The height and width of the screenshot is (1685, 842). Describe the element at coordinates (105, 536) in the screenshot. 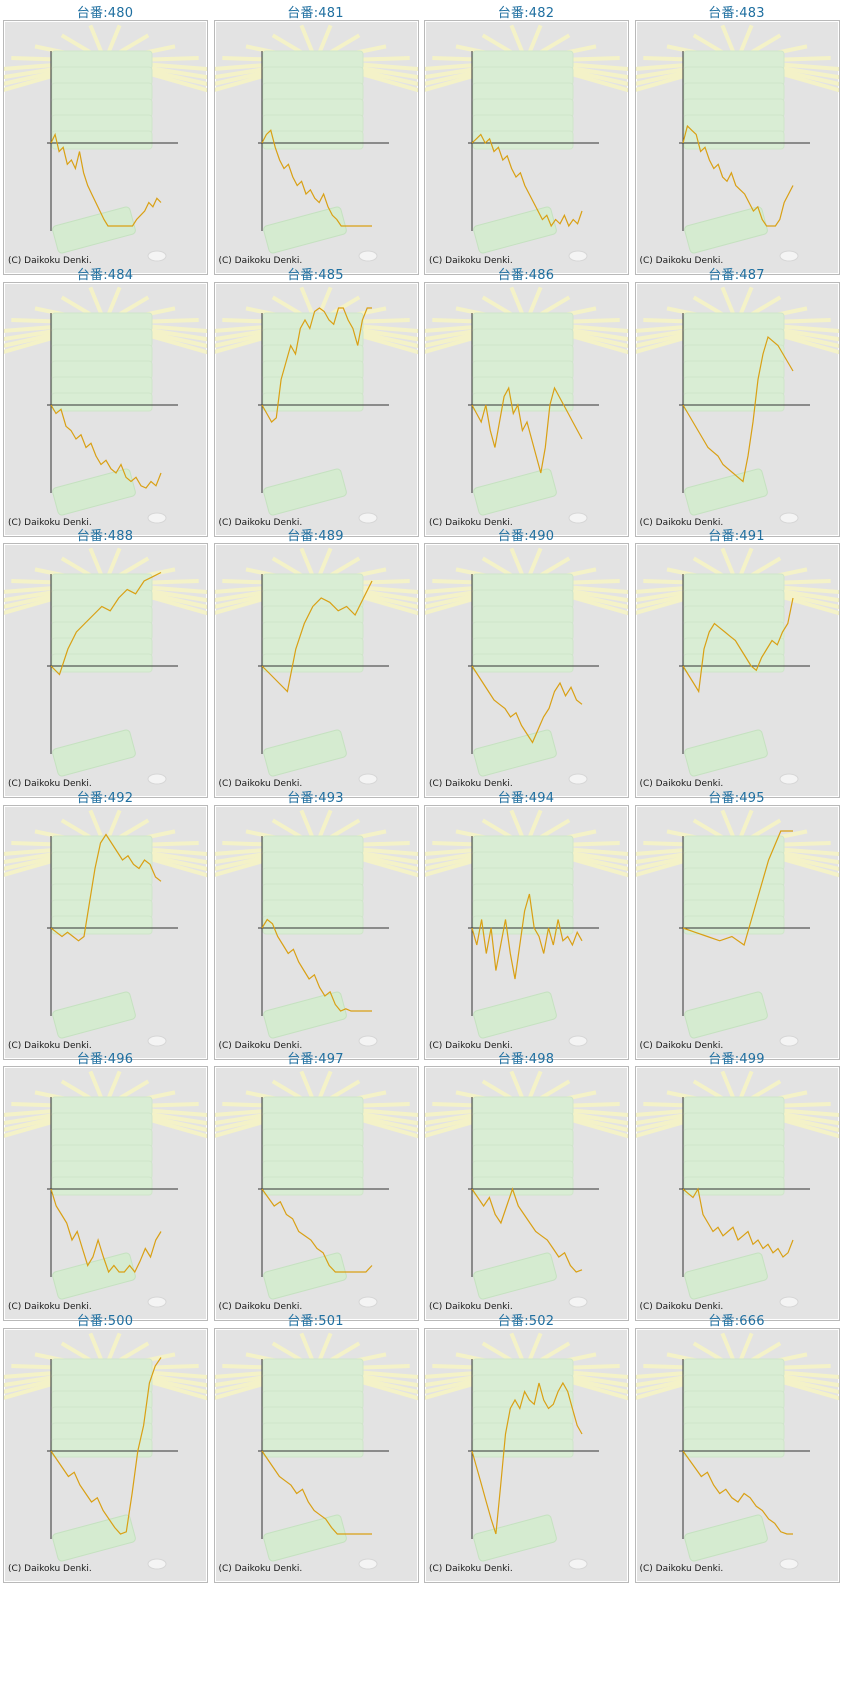

I see `chart-title: 台番:488` at that location.